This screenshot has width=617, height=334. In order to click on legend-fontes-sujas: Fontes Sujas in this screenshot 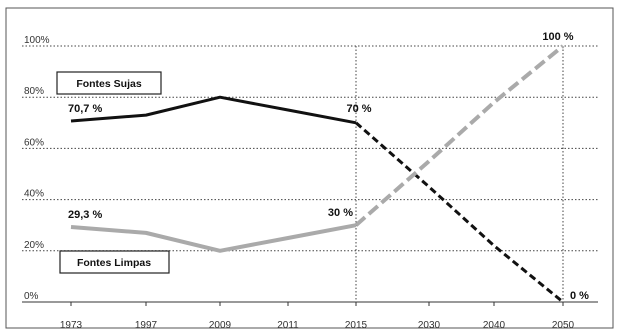, I will do `click(109, 83)`.